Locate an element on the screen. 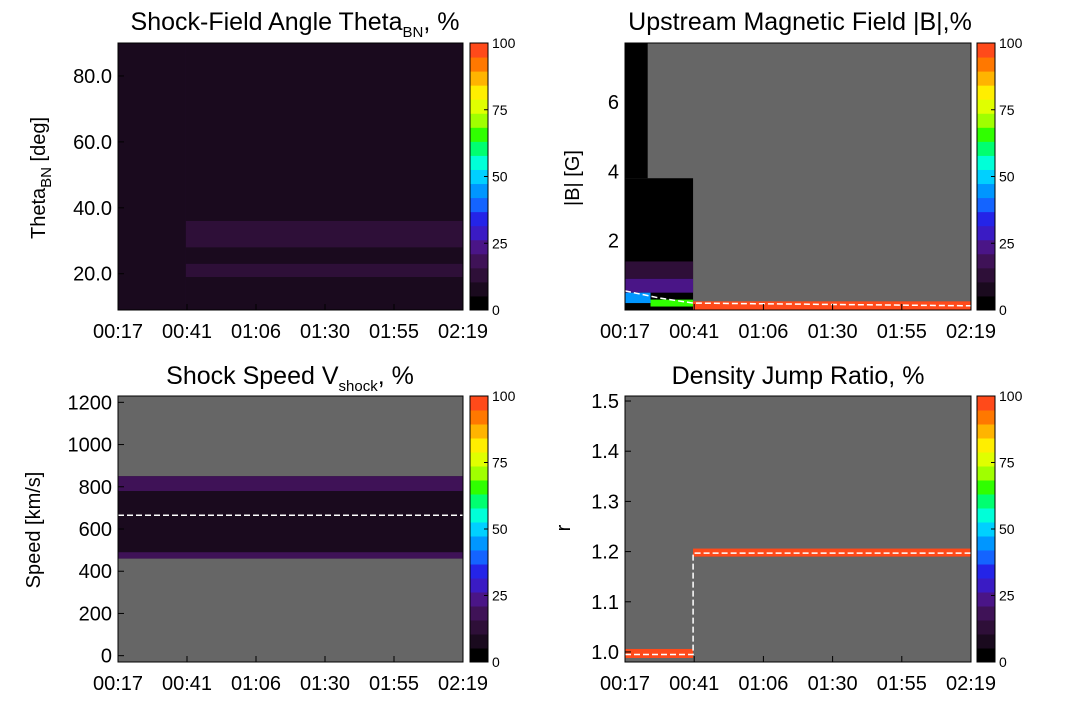 Image resolution: width=1080 pixels, height=720 pixels. y-tick-label: 1.5 is located at coordinates (605, 402).